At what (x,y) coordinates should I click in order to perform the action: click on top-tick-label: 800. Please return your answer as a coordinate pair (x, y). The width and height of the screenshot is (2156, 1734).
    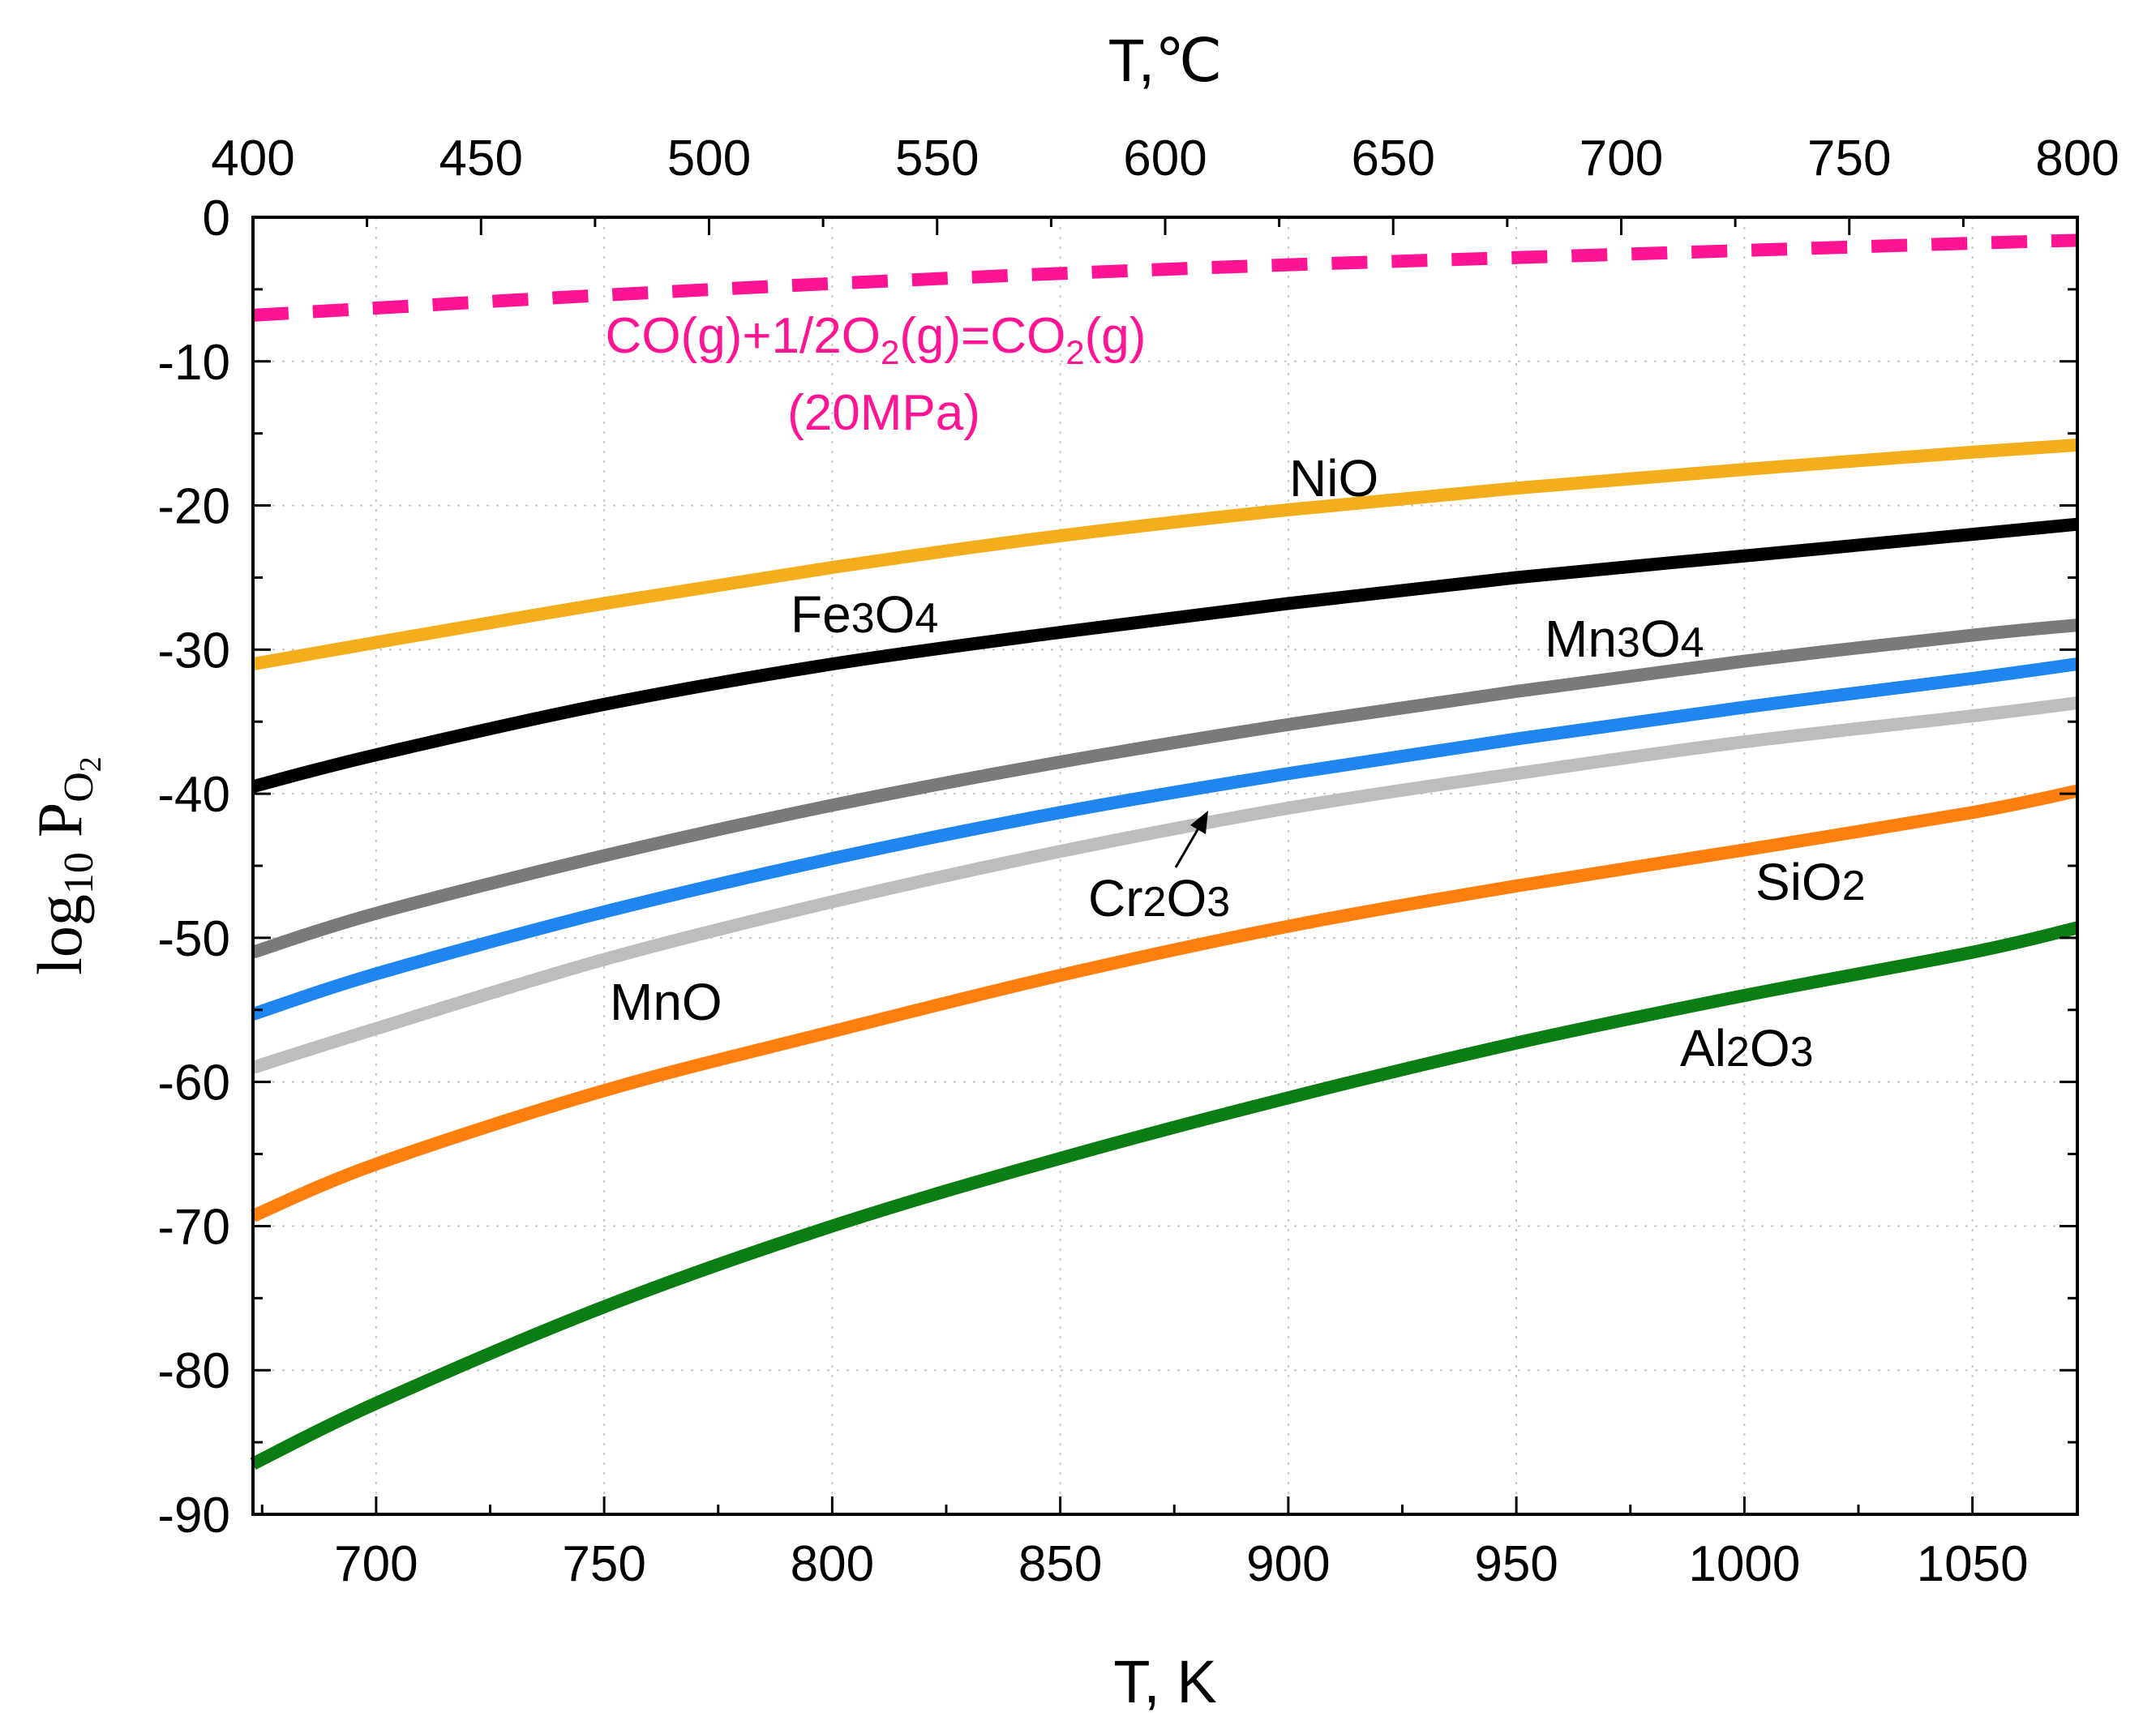
    Looking at the image, I should click on (2077, 158).